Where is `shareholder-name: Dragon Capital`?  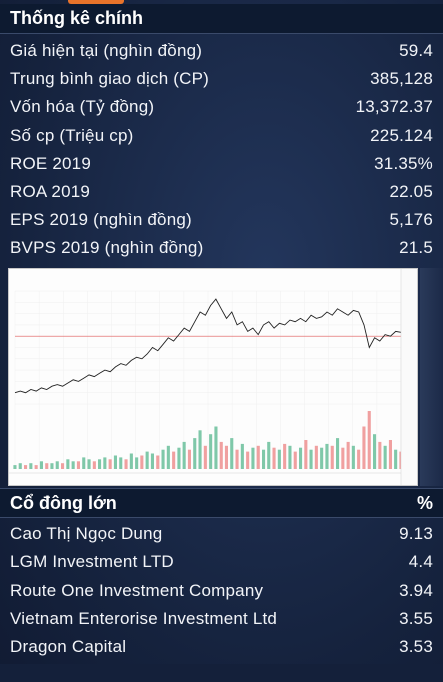 shareholder-name: Dragon Capital is located at coordinates (68, 646).